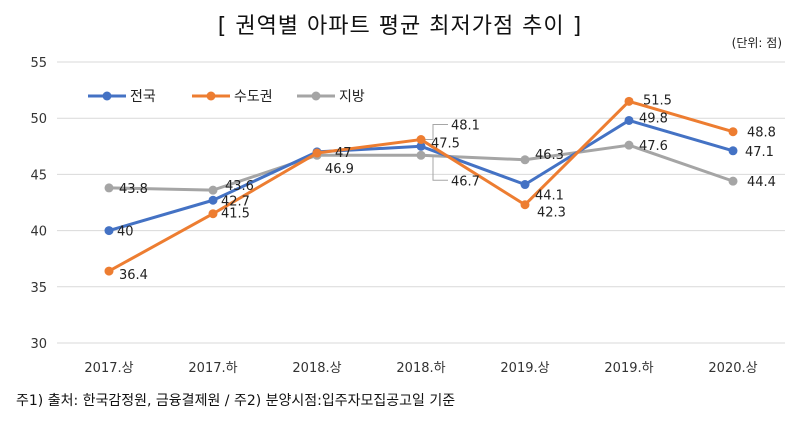  I want to click on data-label: 43.8, so click(133, 189).